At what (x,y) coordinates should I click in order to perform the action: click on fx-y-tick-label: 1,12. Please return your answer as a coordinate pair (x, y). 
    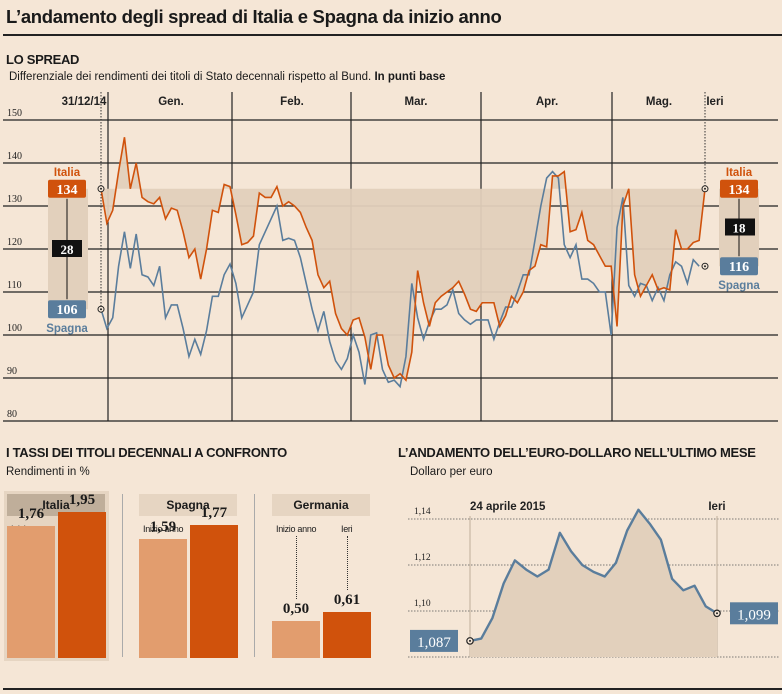
    Looking at the image, I should click on (422, 558).